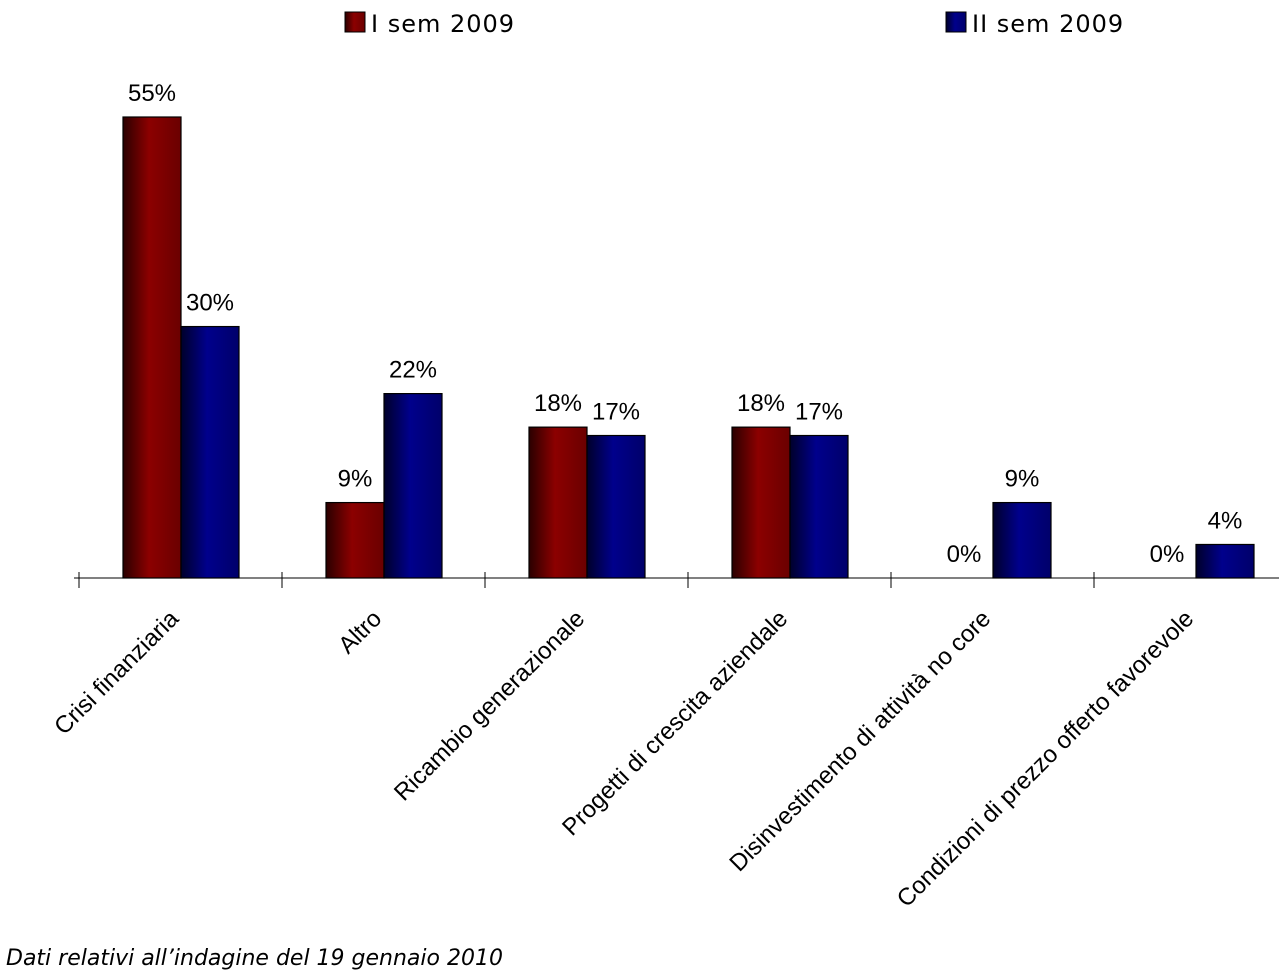 This screenshot has width=1279, height=977. I want to click on data-label-ii-sem-2: 17%, so click(616, 412).